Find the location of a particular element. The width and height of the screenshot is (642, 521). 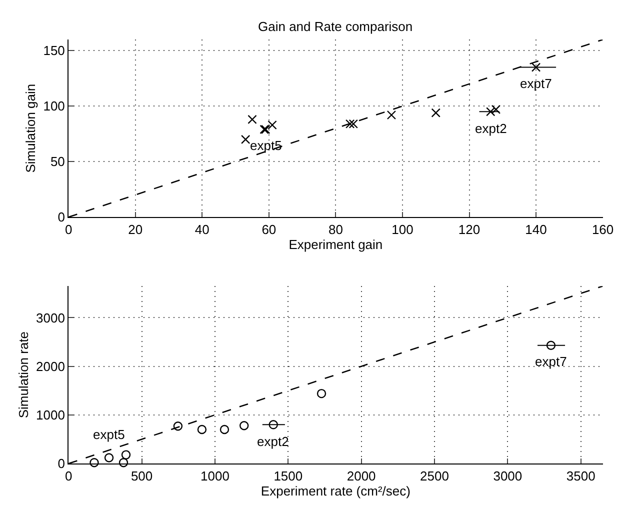

x-tick-label: 160 is located at coordinates (603, 229).